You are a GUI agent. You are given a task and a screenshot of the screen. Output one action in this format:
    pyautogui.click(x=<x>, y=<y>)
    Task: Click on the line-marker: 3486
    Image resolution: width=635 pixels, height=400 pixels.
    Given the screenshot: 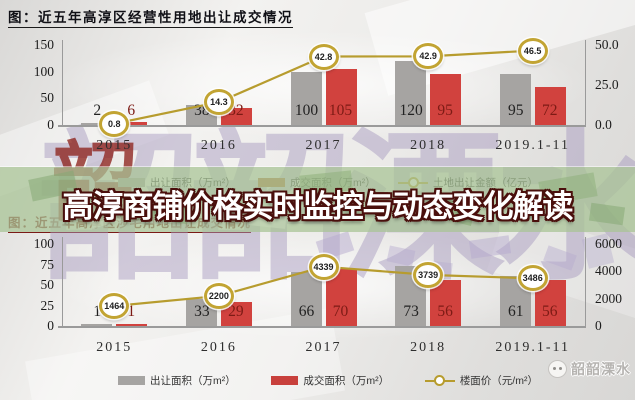 What is the action you would take?
    pyautogui.click(x=532, y=278)
    